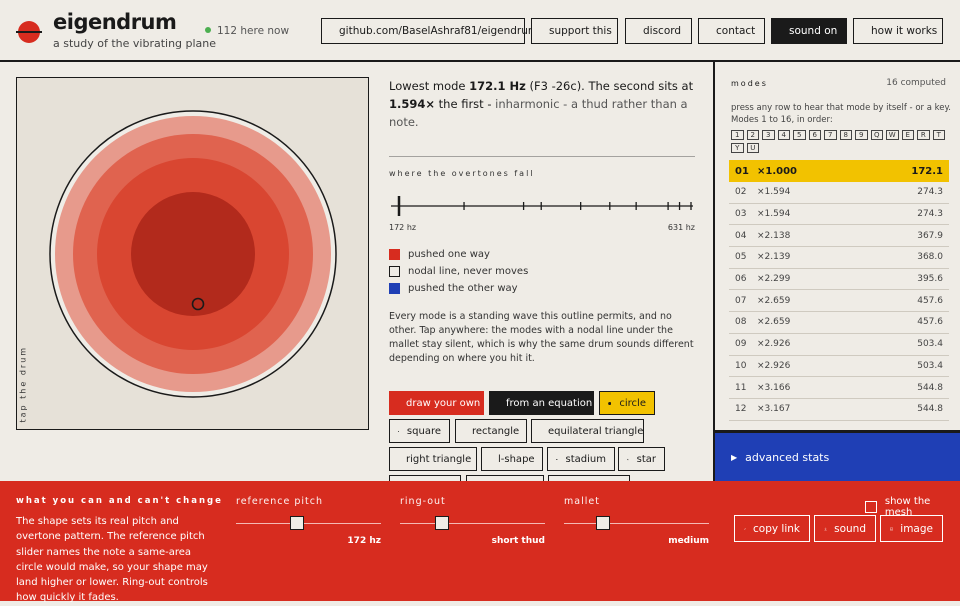 The height and width of the screenshot is (606, 960). What do you see at coordinates (636, 521) in the screenshot?
I see `mallet-slider: mallet medium` at bounding box center [636, 521].